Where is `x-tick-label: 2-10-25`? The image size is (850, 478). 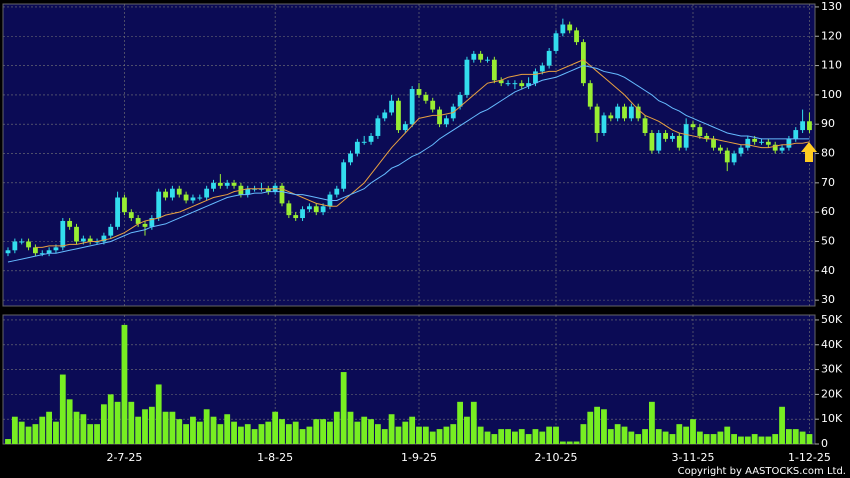 x-tick-label: 2-10-25 is located at coordinates (556, 457).